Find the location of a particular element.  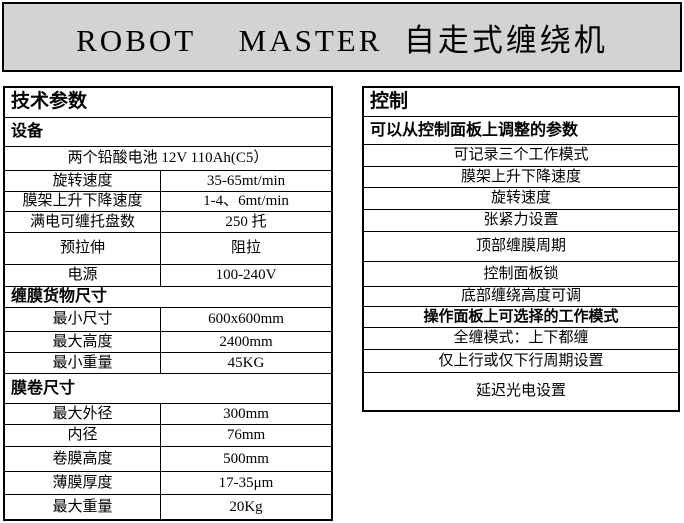

row-panel-lock: 控制面板锁 is located at coordinates (521, 274).